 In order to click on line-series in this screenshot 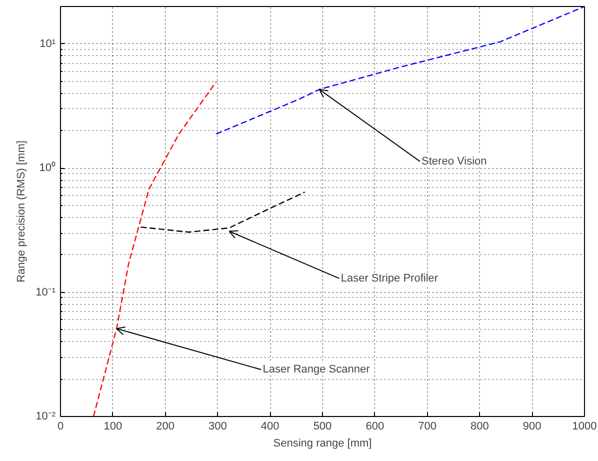, I will do `click(223, 212)`.